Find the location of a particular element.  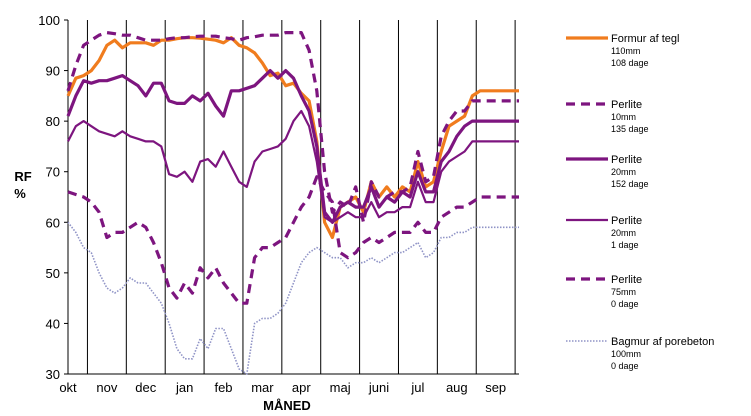

legend-detail-1-2: 108 dage is located at coordinates (630, 63).